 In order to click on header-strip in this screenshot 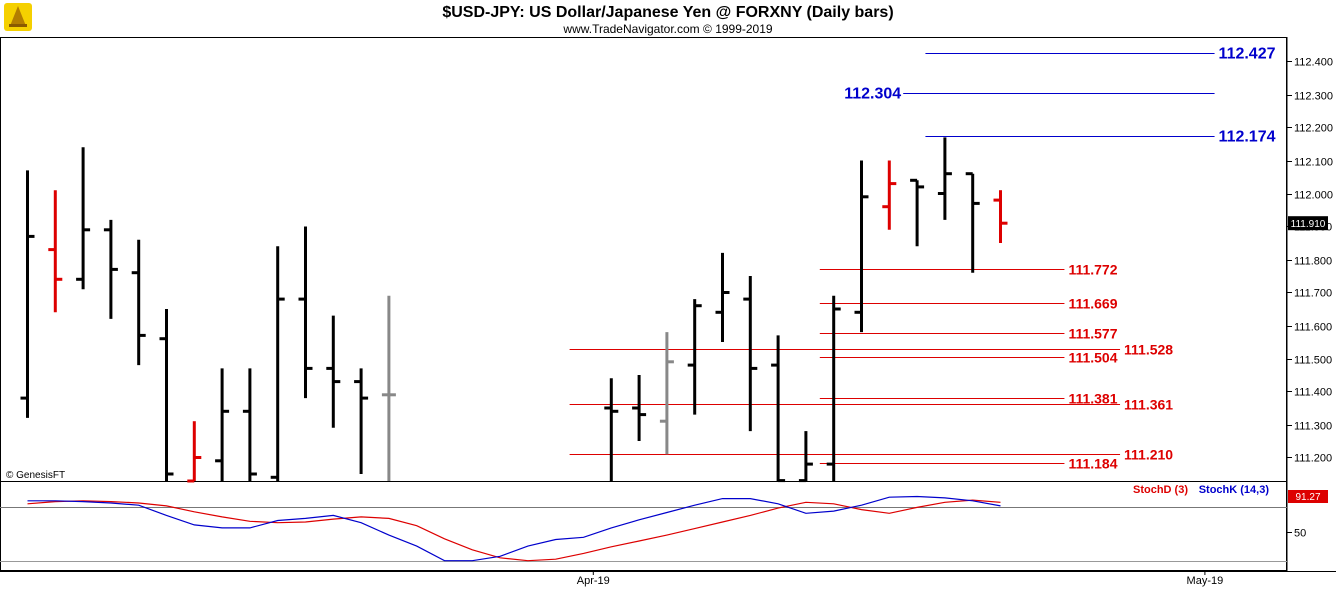, I will do `click(668, 18)`.